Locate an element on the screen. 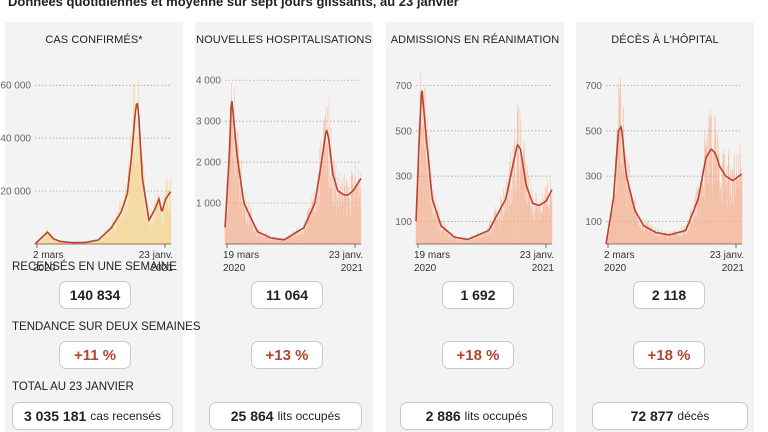 The width and height of the screenshot is (768, 432). trend-value-deces: +18 % is located at coordinates (669, 355).